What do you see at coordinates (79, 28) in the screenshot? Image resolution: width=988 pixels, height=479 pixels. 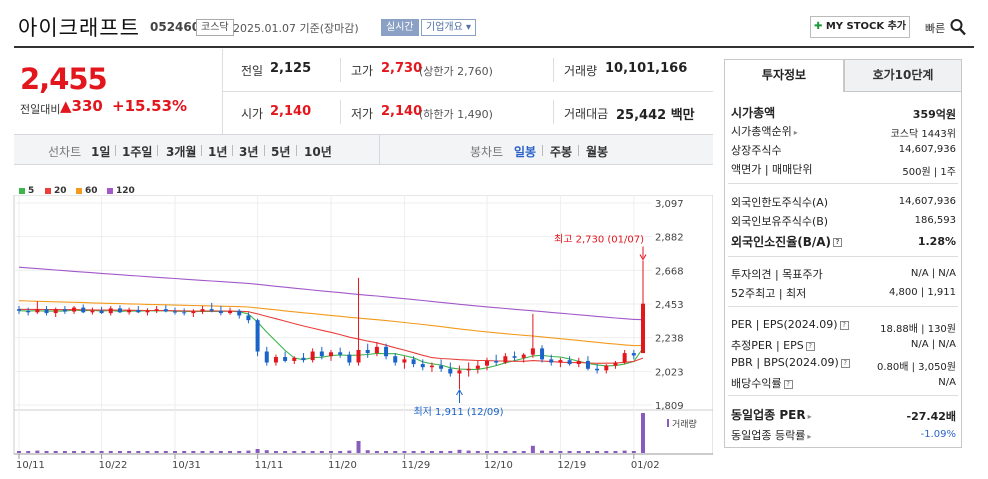 I see `stock-name: 아이크래프트` at bounding box center [79, 28].